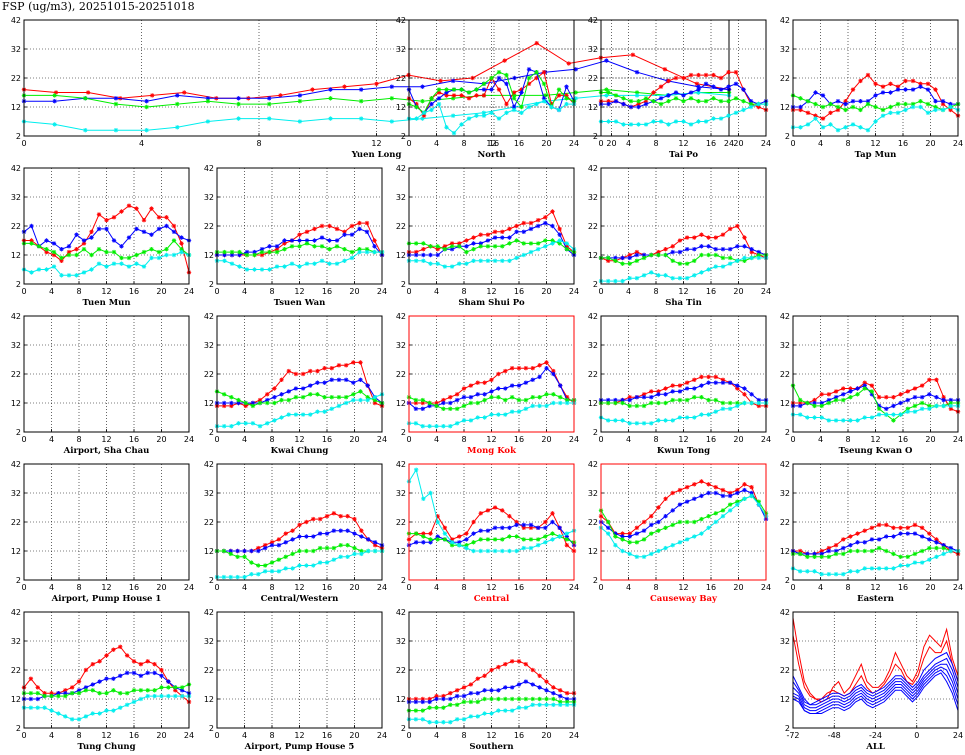 Image resolution: width=965 pixels, height=755 pixels. I want to click on x-tick-label: 24, so click(958, 143).